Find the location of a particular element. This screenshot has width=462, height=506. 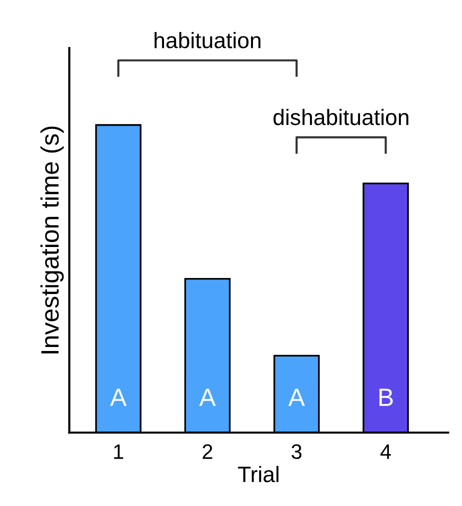

x-tick-label: 2 is located at coordinates (207, 451).